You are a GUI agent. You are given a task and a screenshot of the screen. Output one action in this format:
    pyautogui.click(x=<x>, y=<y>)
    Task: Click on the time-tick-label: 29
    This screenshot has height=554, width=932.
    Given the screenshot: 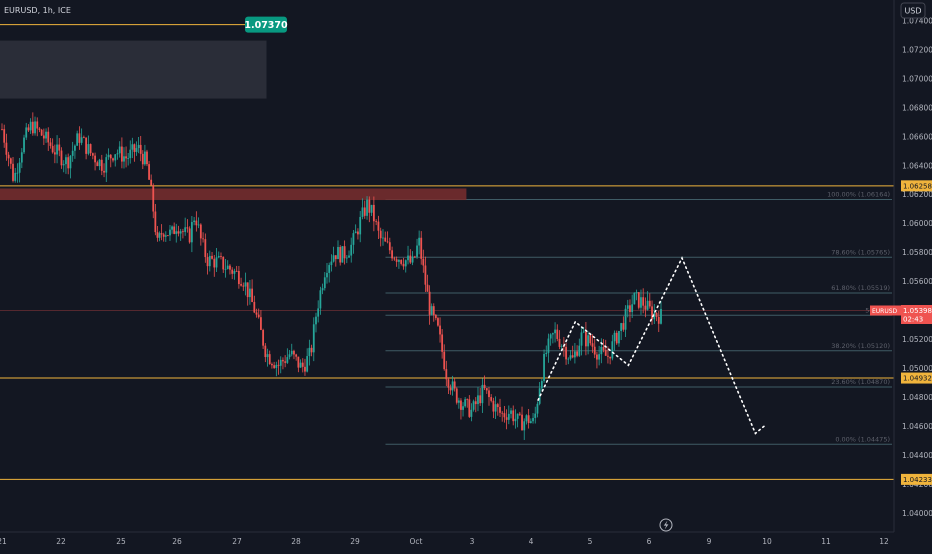 What is the action you would take?
    pyautogui.click(x=355, y=541)
    